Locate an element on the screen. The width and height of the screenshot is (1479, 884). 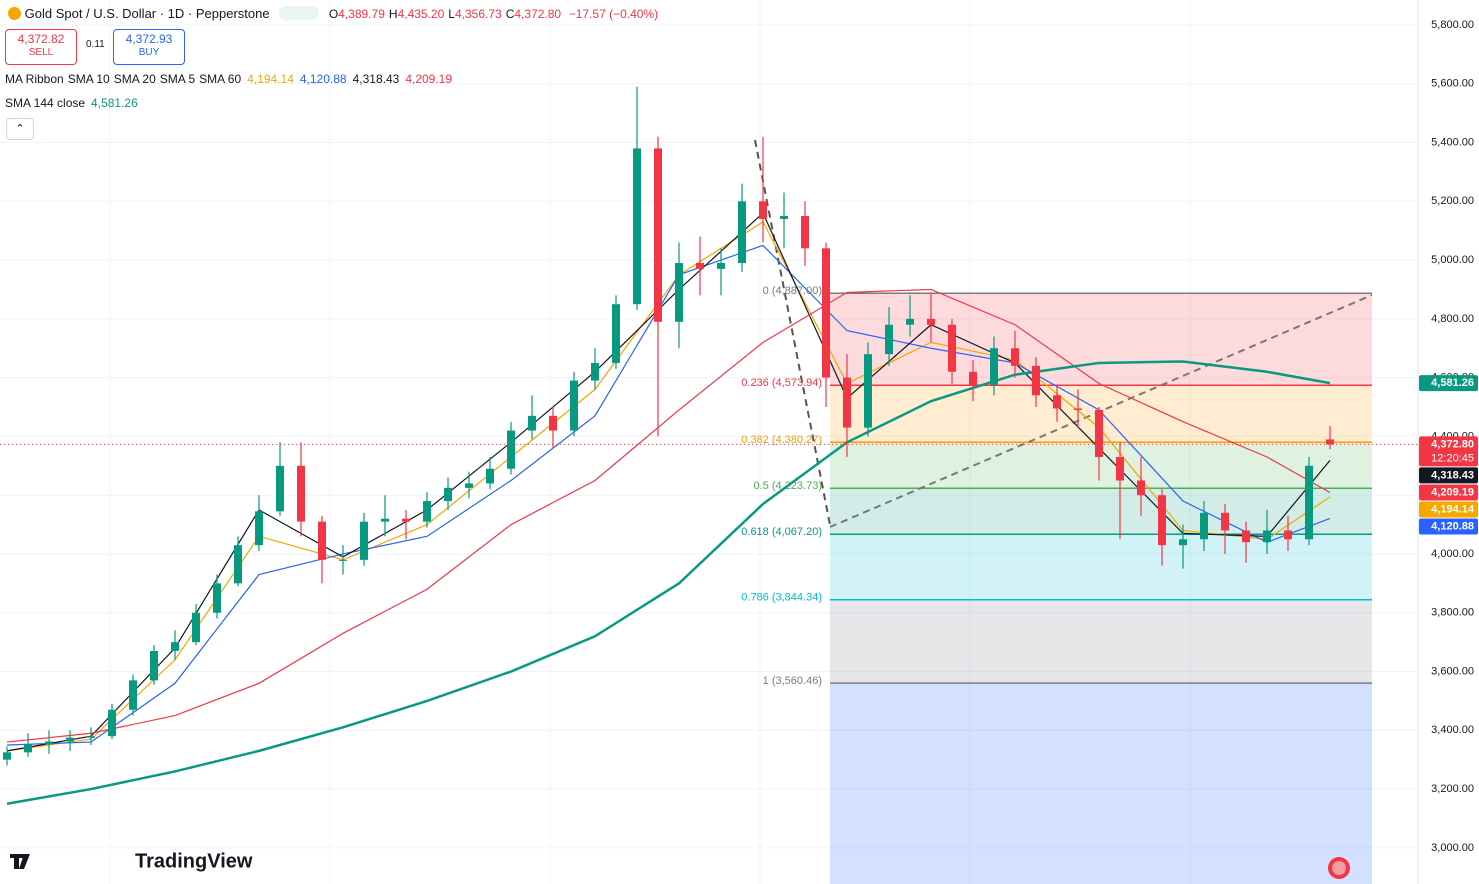
ma-value: 4,581.26 is located at coordinates (114, 103).